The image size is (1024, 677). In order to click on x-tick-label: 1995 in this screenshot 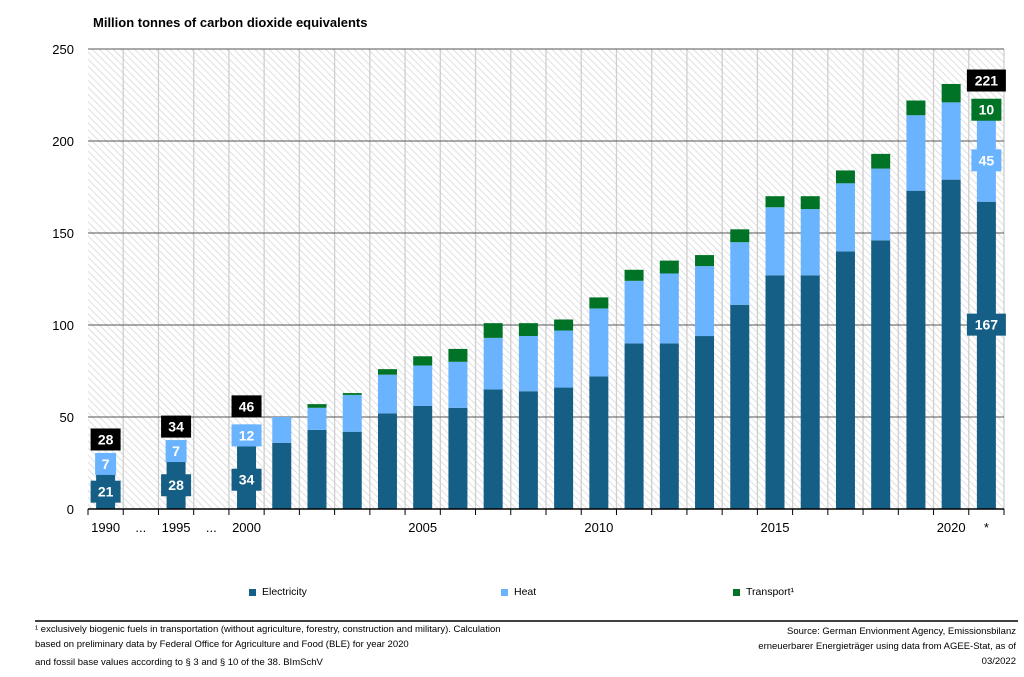, I will do `click(176, 527)`.